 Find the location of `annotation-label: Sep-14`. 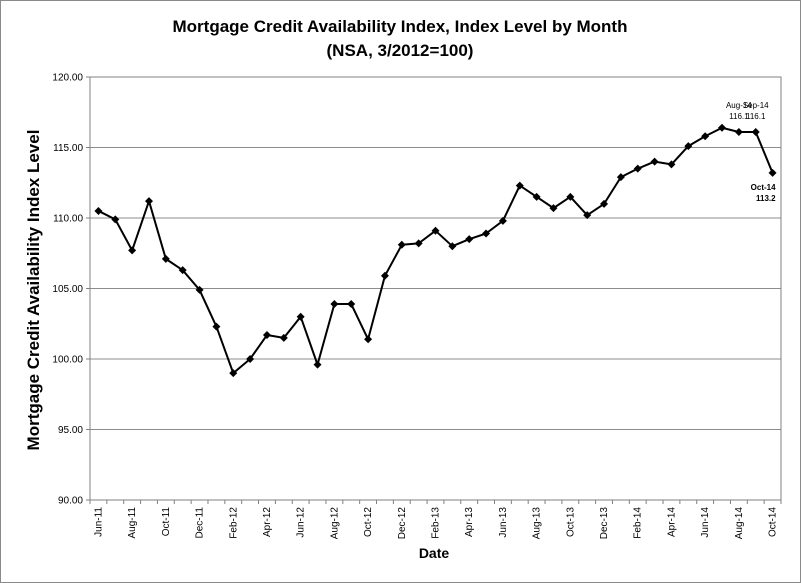

annotation-label: Sep-14 is located at coordinates (756, 105).